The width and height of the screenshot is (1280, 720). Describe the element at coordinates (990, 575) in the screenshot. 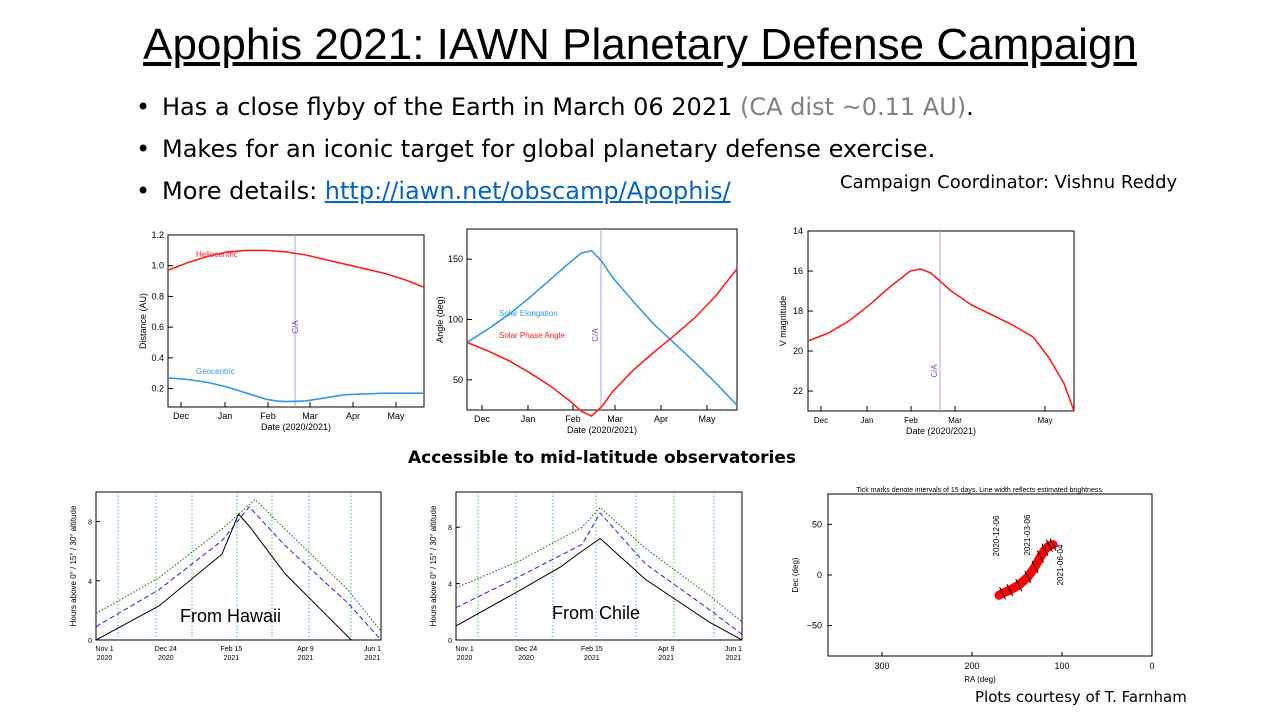

I see `radec-plot-frame` at that location.